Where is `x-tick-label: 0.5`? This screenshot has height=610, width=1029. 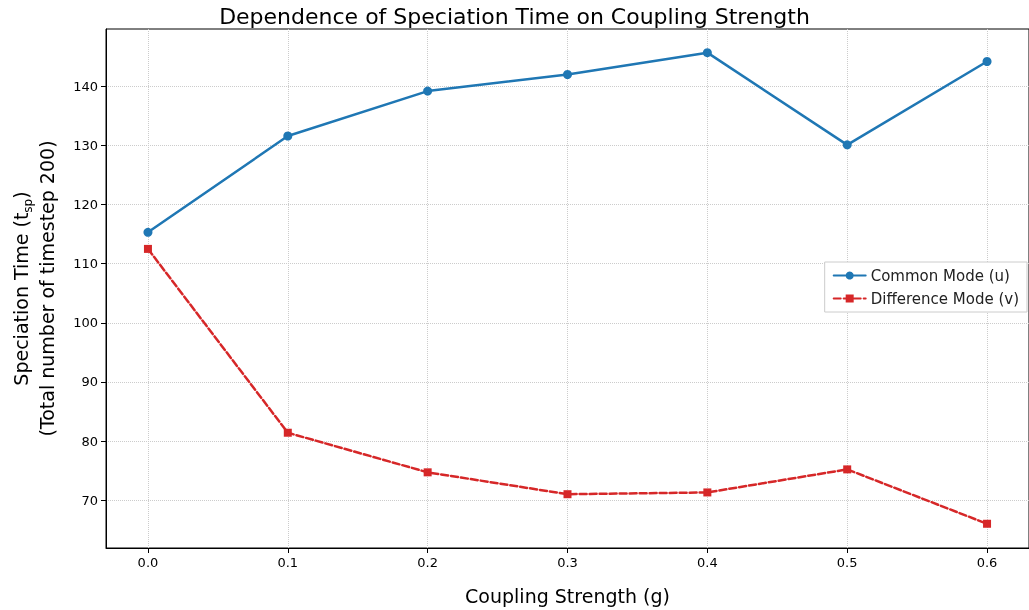
x-tick-label: 0.5 is located at coordinates (847, 562).